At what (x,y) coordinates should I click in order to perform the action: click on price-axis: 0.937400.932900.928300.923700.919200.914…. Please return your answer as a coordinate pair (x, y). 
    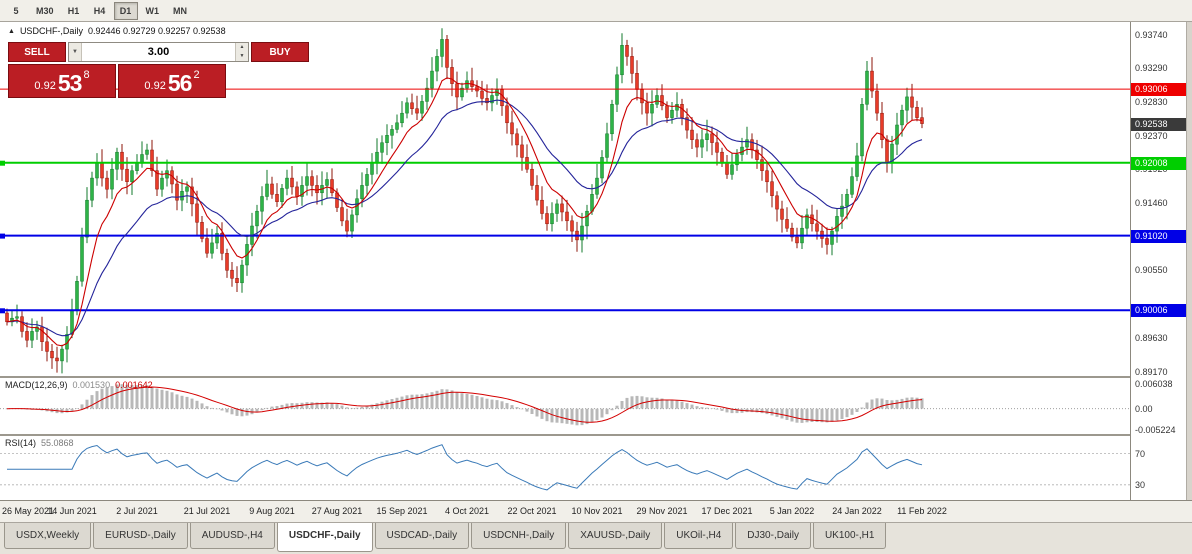
    Looking at the image, I should click on (1158, 261).